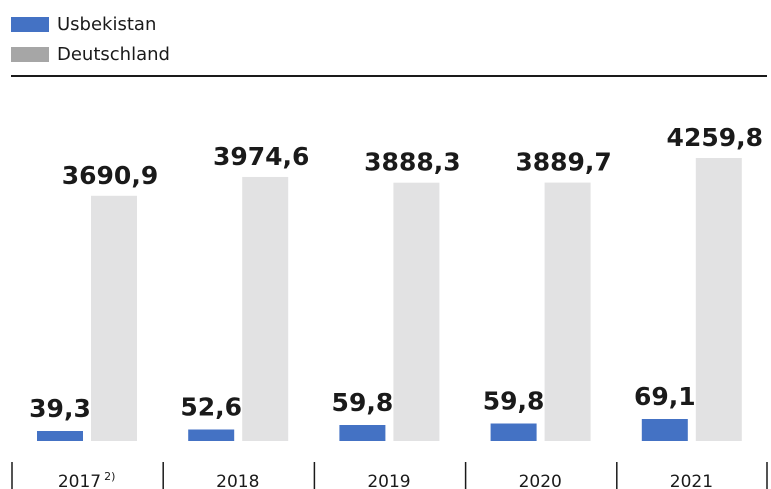 The height and width of the screenshot is (489, 771). I want to click on label-deutschland-2021: 4259,8, so click(715, 137).